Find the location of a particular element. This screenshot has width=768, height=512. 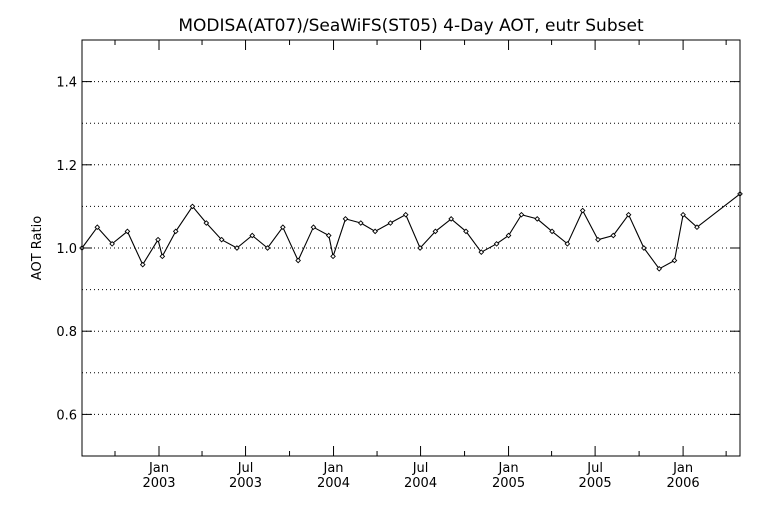

y-tick-label: 1.2 is located at coordinates (66, 166).